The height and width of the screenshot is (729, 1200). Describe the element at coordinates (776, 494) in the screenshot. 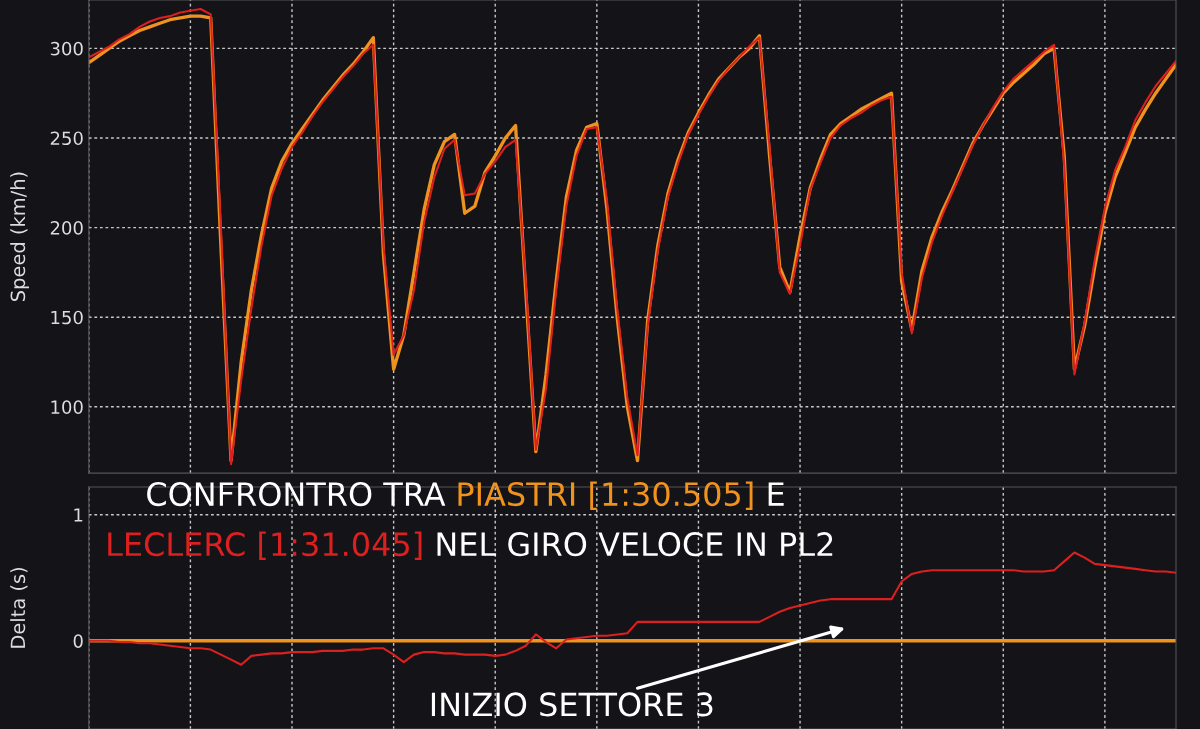

I see `annotation: E` at that location.